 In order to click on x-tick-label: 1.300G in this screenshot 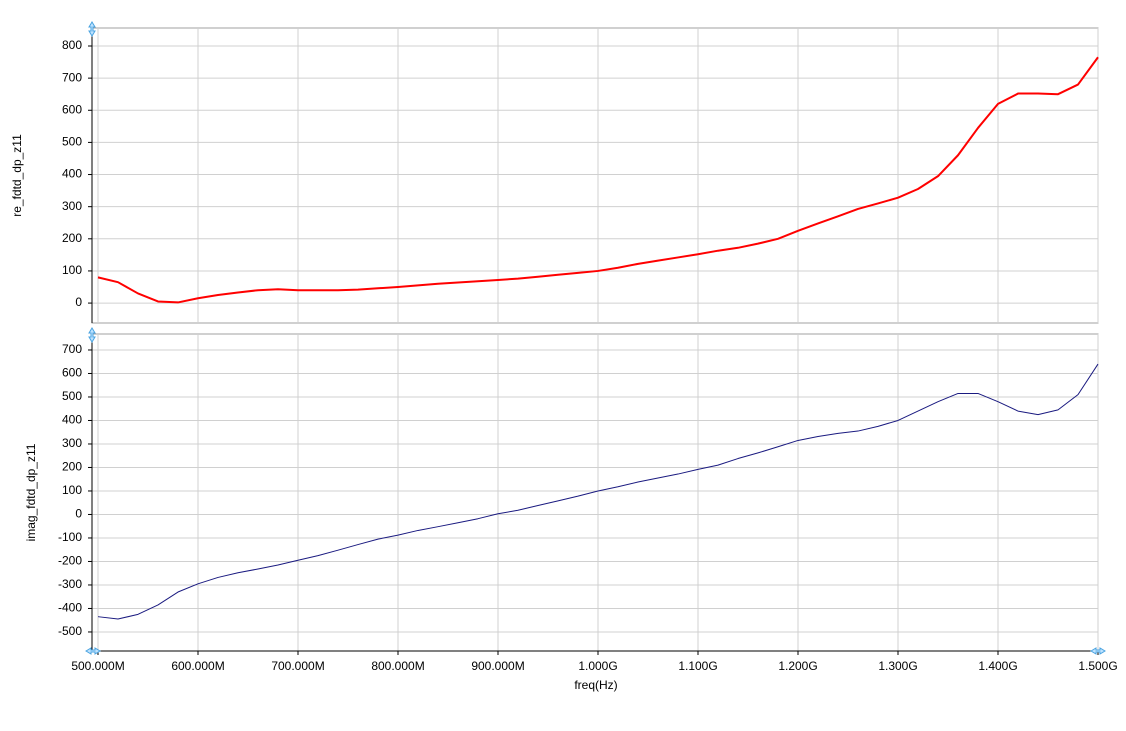, I will do `click(897, 666)`.